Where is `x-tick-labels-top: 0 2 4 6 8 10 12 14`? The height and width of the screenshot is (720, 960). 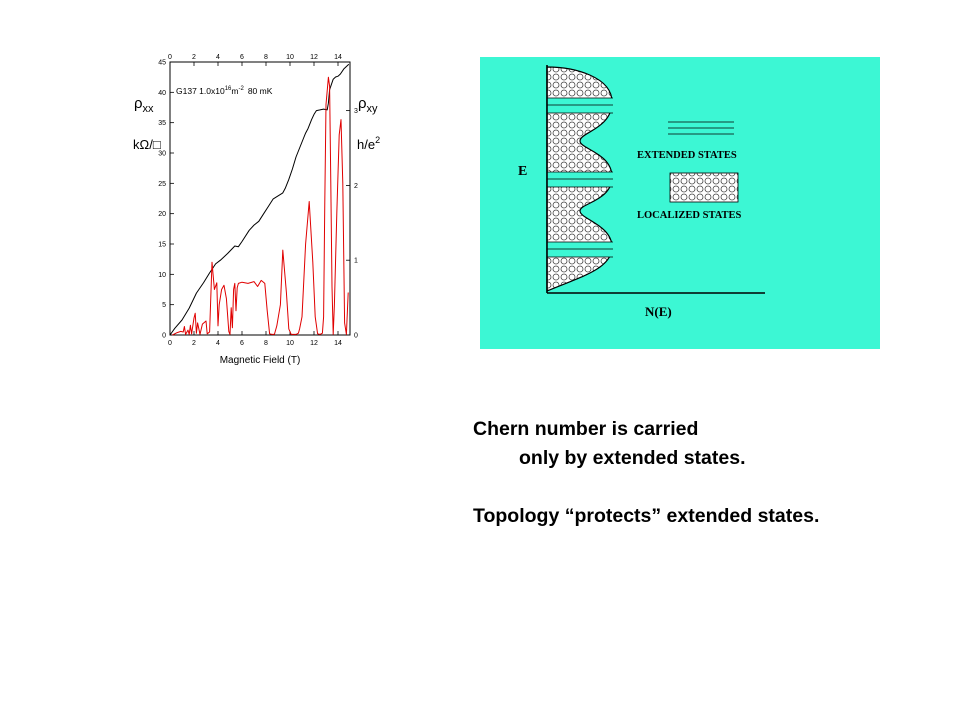 x-tick-labels-top: 0 2 4 6 8 10 12 14 is located at coordinates (255, 60).